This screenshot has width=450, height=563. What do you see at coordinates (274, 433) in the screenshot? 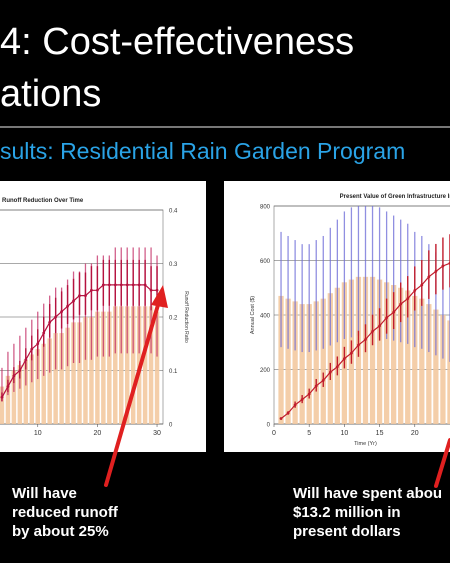
I see `x-tick-label: 0` at bounding box center [274, 433].